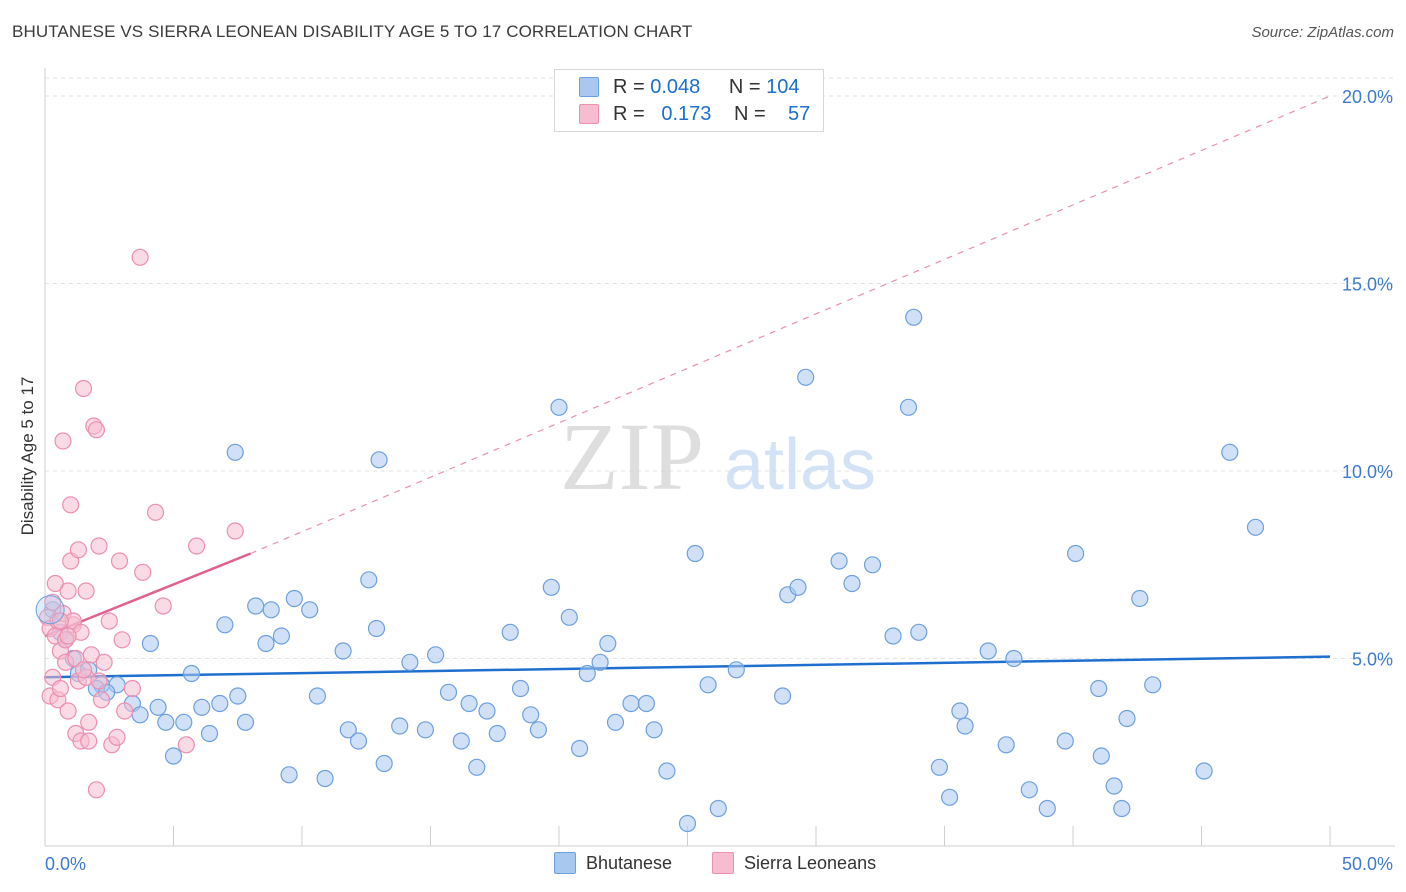  I want to click on watermark-atlas: atlas, so click(800, 465).